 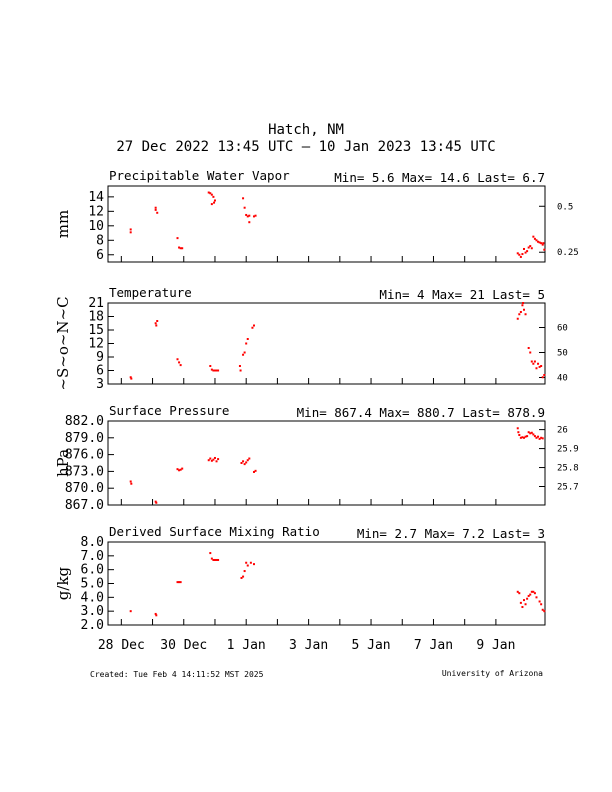 What do you see at coordinates (96, 330) in the screenshot?
I see `y-tick-label: 15` at bounding box center [96, 330].